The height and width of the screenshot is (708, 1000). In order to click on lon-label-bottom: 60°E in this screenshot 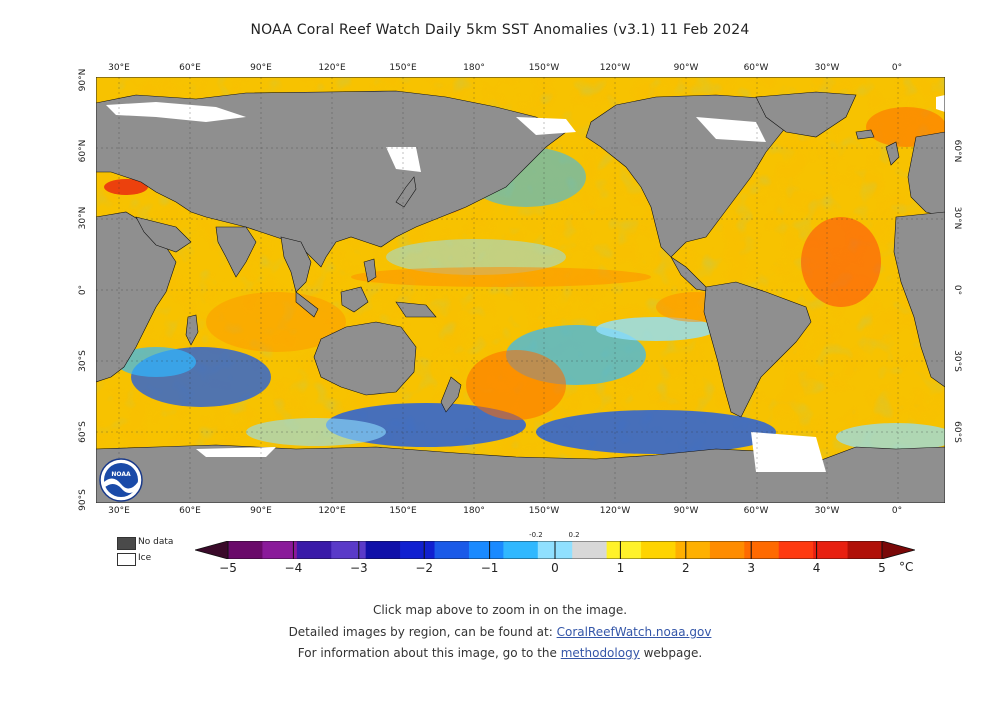, I will do `click(190, 511)`.